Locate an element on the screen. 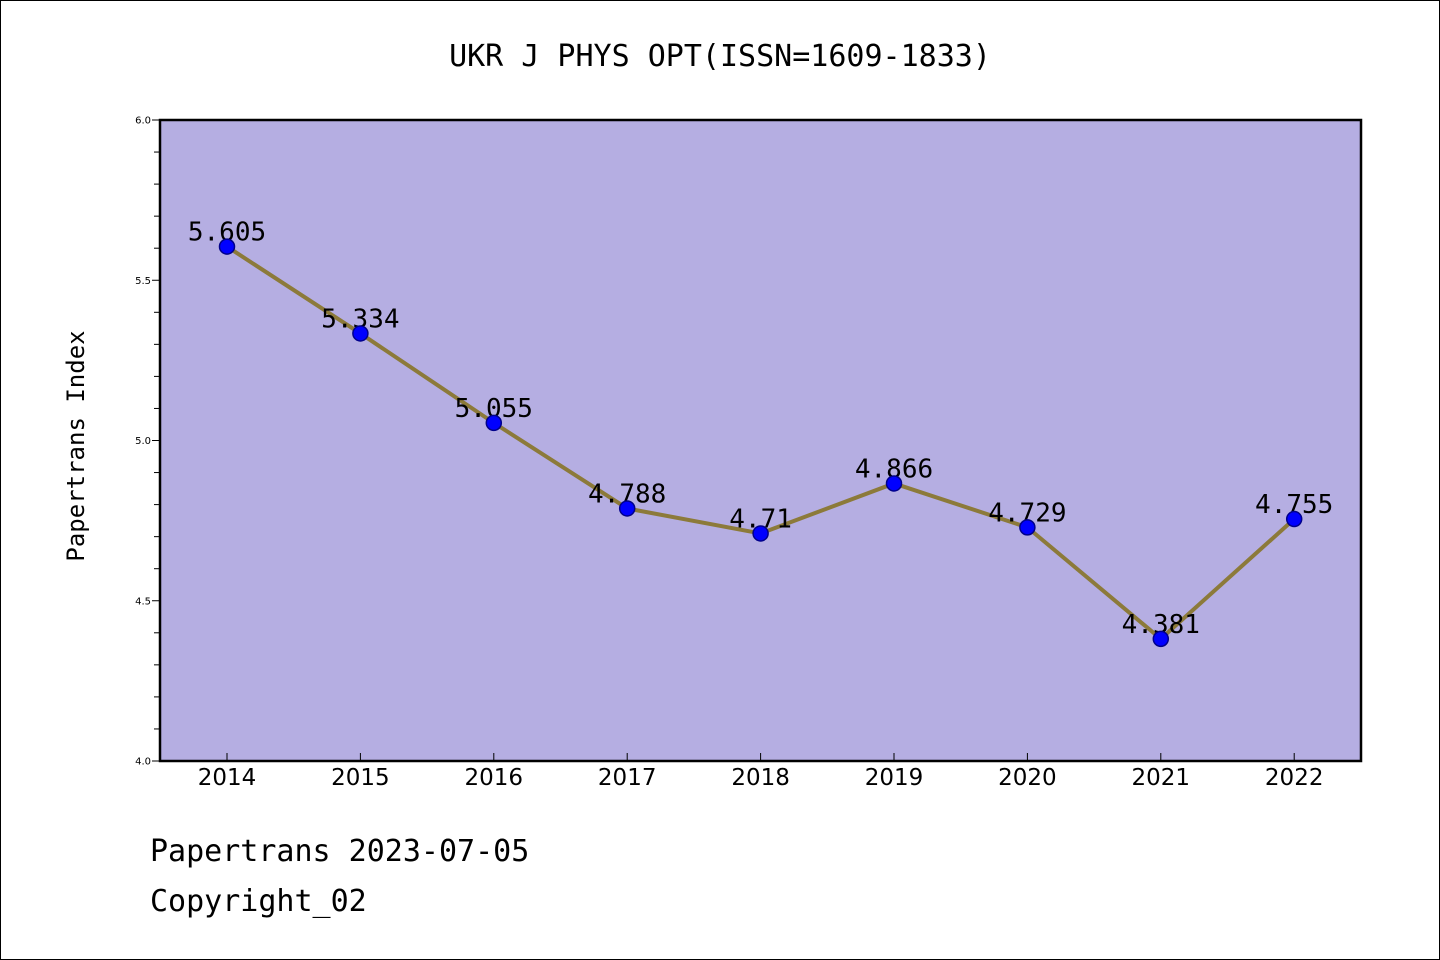  x-tick-label: 2014 is located at coordinates (227, 778).